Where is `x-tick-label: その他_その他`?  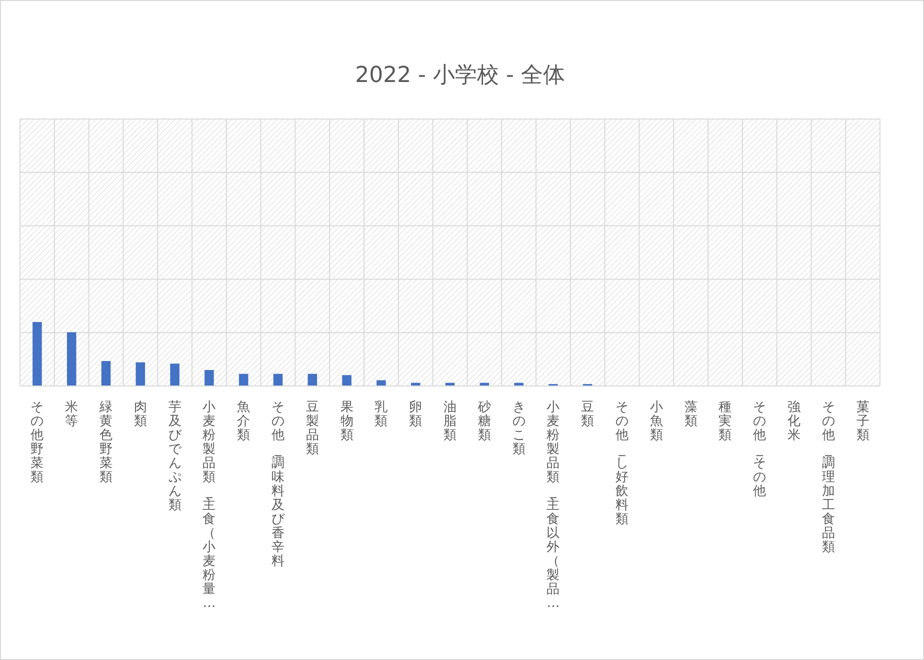 x-tick-label: その他_その他 is located at coordinates (759, 449).